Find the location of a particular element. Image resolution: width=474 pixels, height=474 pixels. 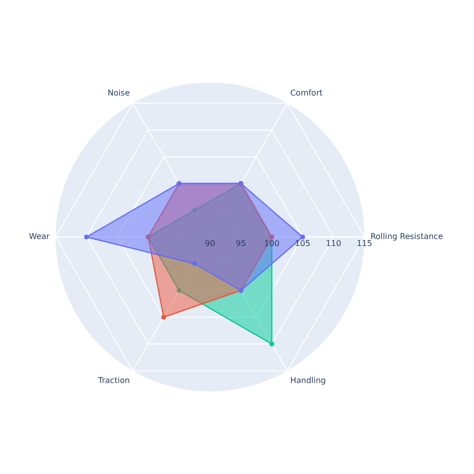

spoke-label: Traction is located at coordinates (113, 380).